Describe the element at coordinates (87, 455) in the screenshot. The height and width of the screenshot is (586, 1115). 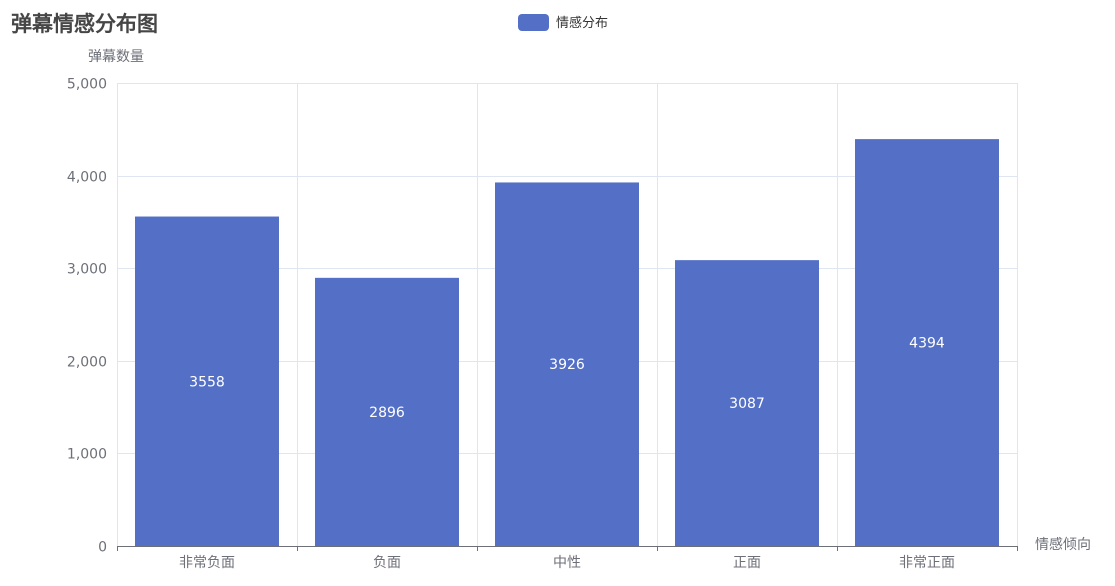
I see `y-tick-label: 1,000` at that location.